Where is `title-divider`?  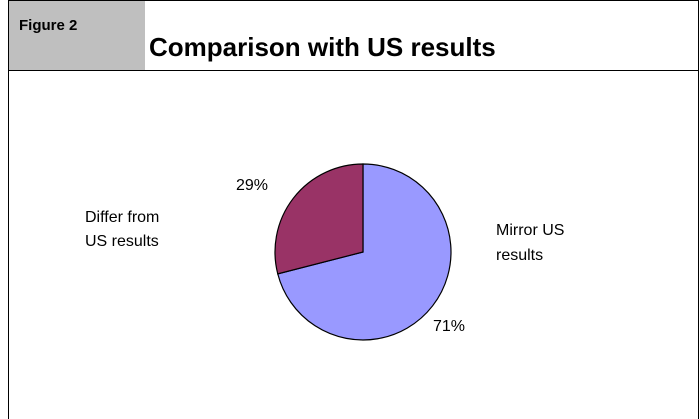 title-divider is located at coordinates (353, 70).